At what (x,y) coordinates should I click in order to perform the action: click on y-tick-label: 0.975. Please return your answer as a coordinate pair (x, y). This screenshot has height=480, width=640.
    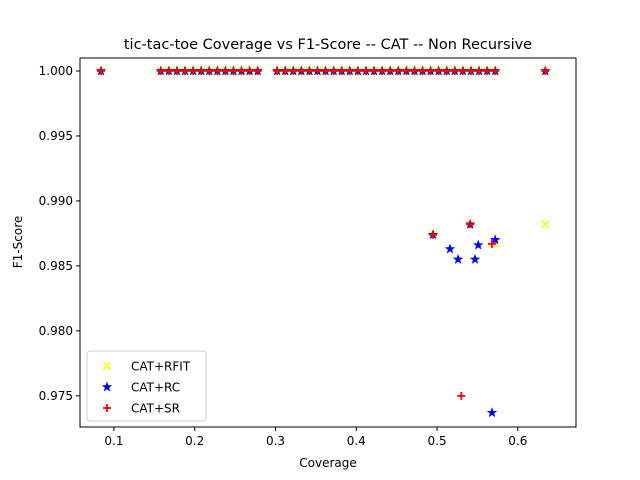
    Looking at the image, I should click on (56, 396).